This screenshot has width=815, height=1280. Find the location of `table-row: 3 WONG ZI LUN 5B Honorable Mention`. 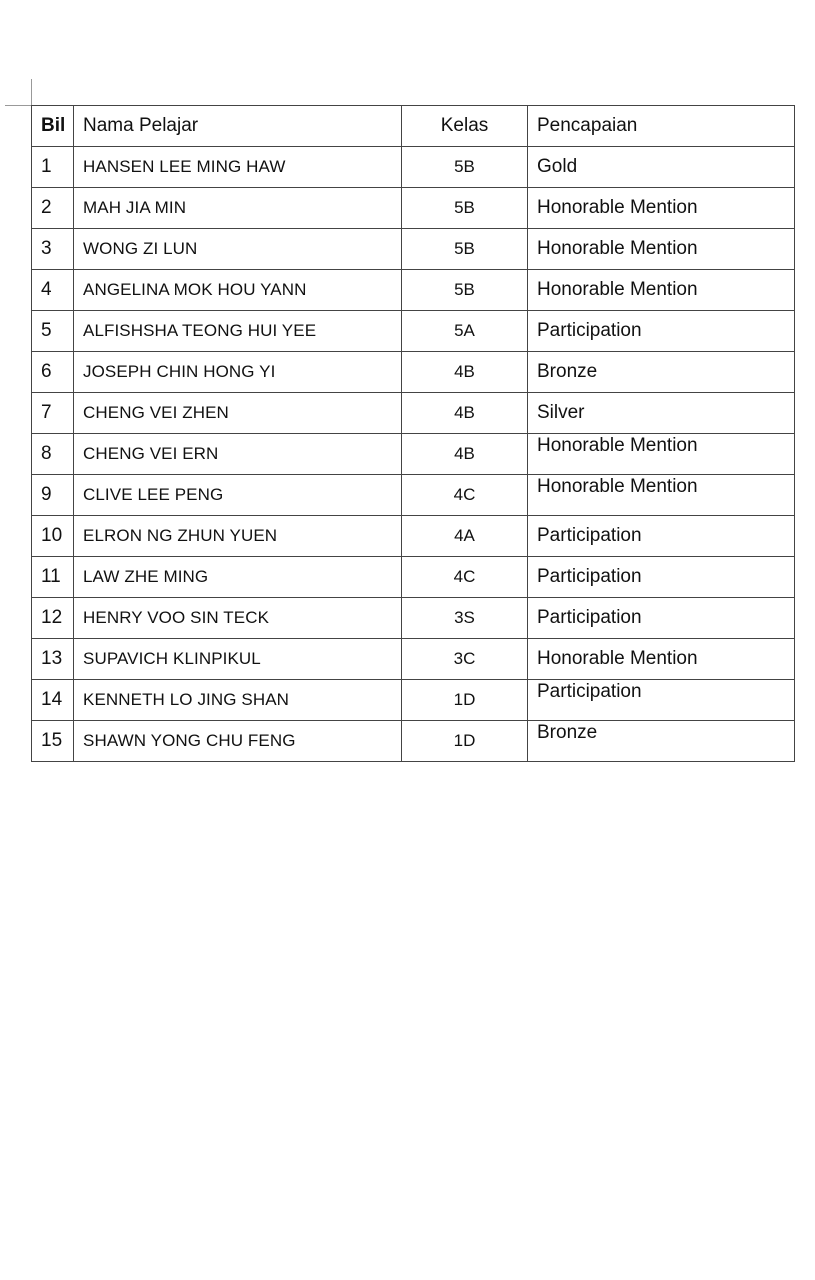

table-row: 3 WONG ZI LUN 5B Honorable Mention is located at coordinates (413, 249).